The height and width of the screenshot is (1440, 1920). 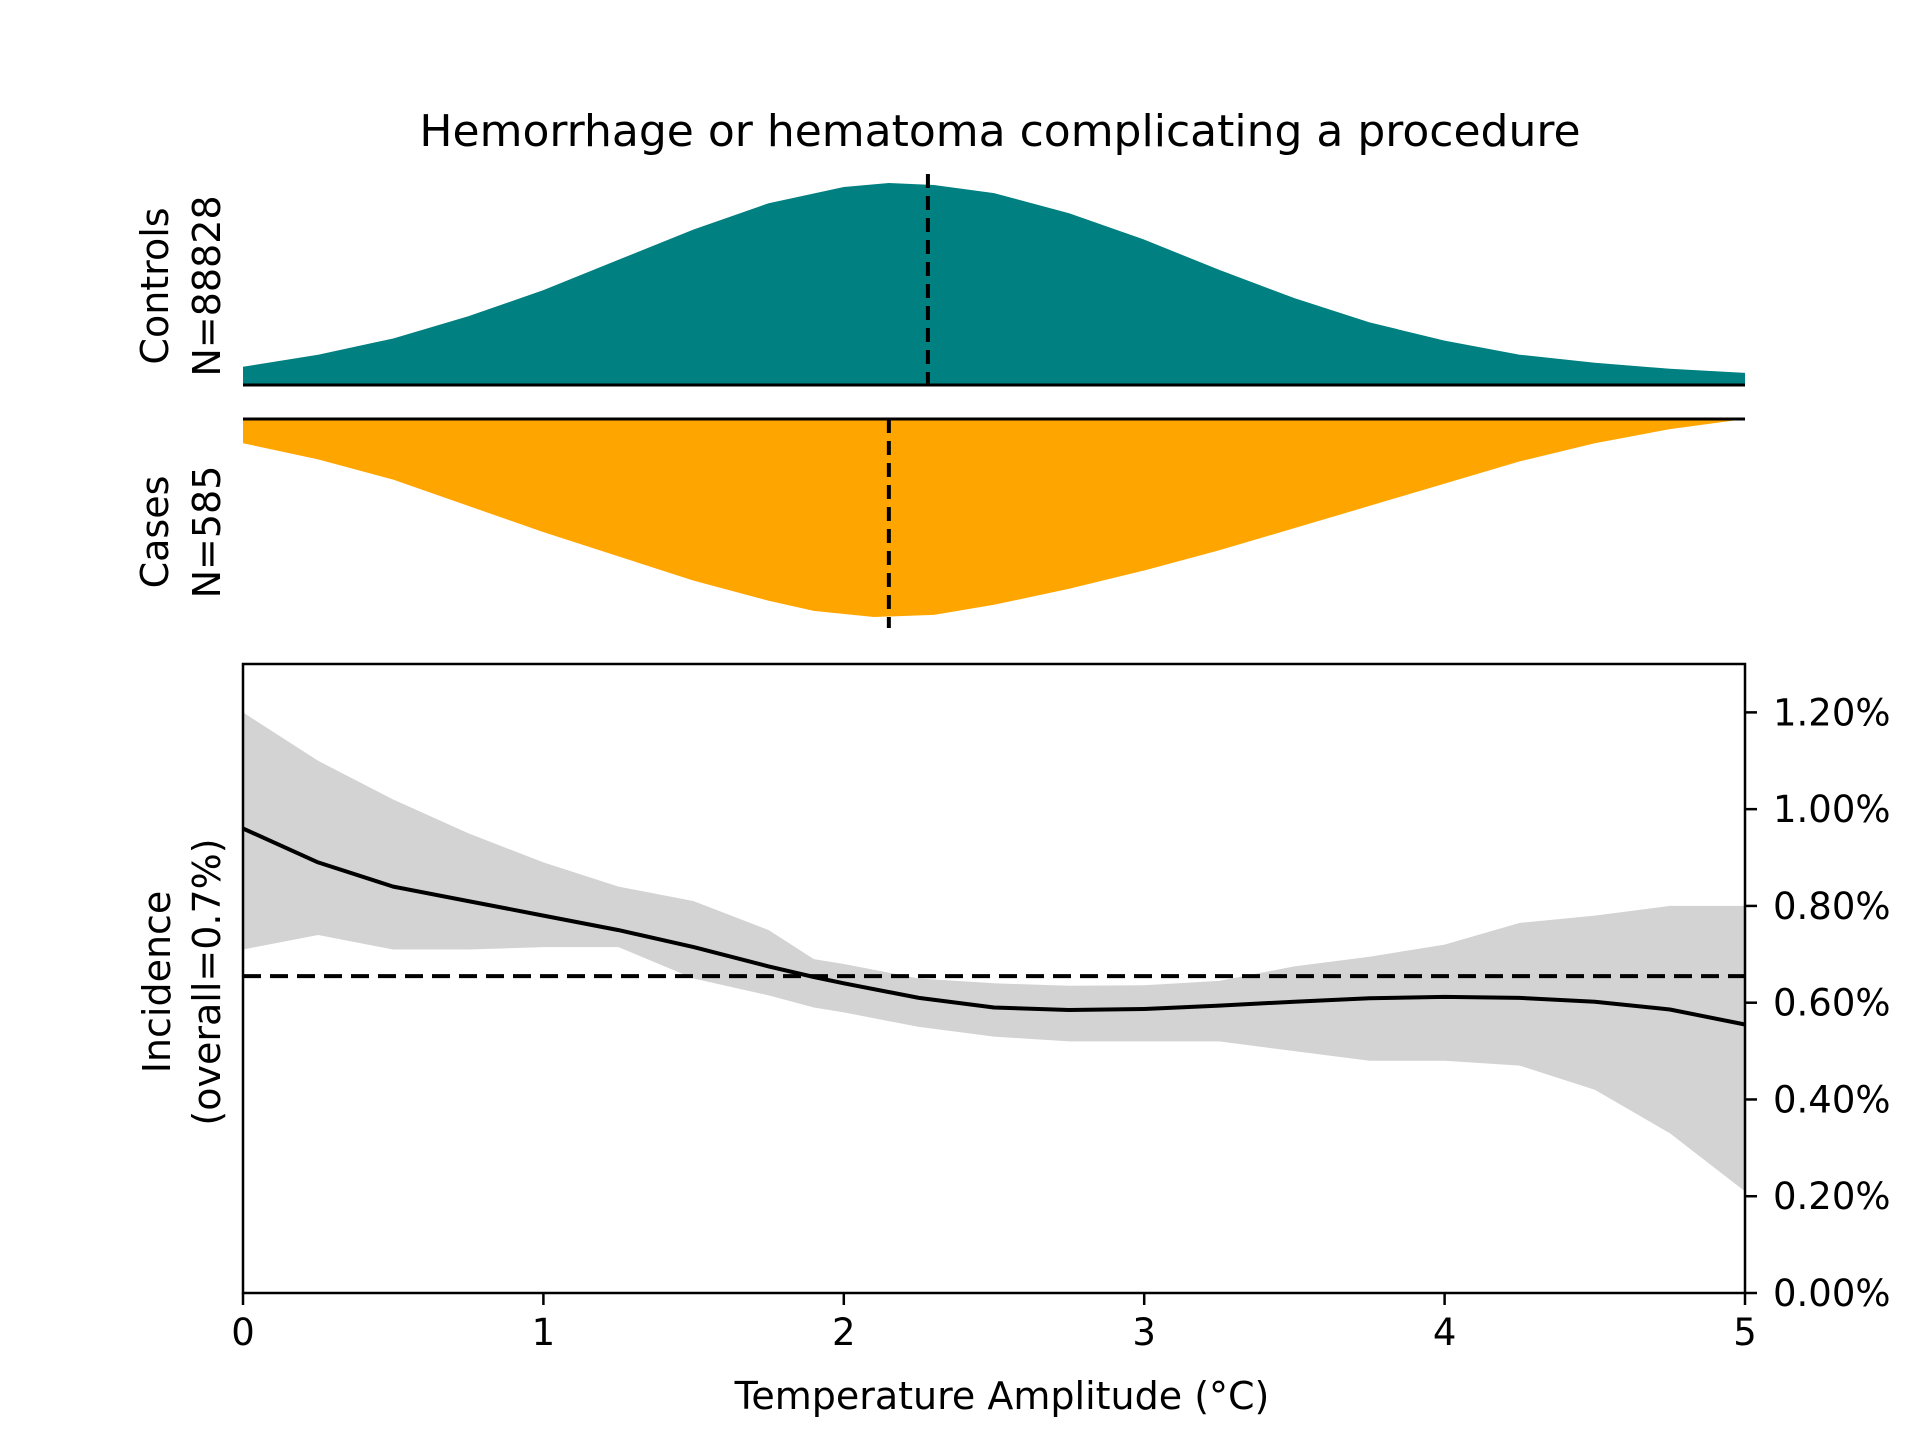 I want to click on y-axis-label-line2: (overall=0.7%), so click(x=207, y=981).